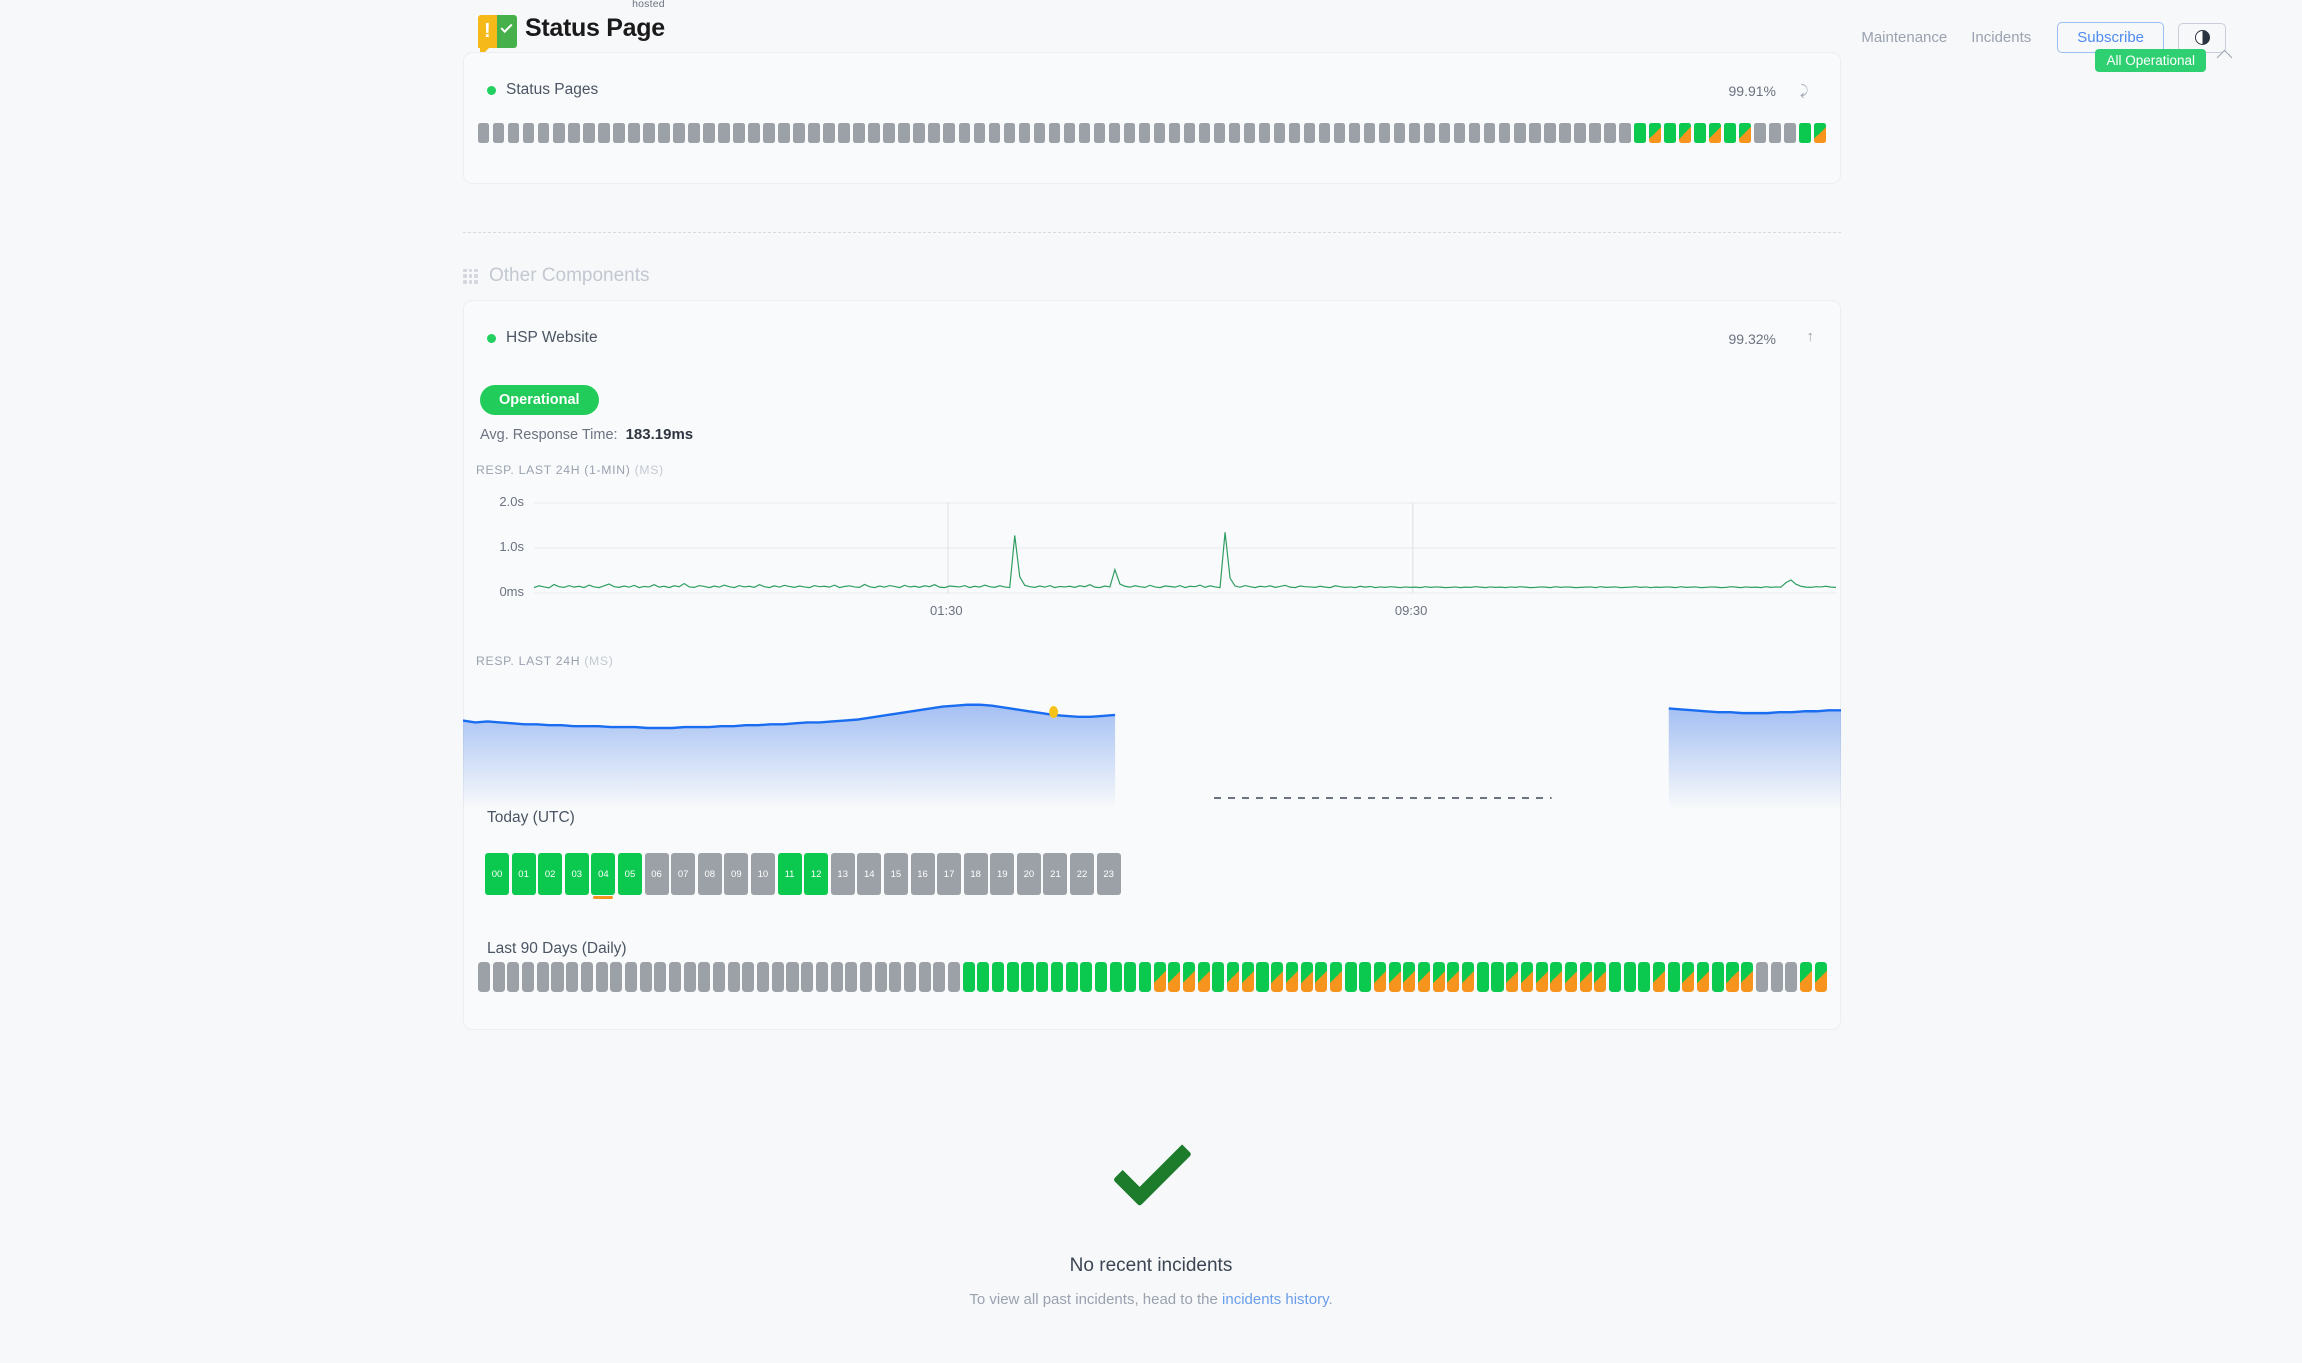  Describe the element at coordinates (497, 874) in the screenshot. I see `hour-cell: 00` at that location.